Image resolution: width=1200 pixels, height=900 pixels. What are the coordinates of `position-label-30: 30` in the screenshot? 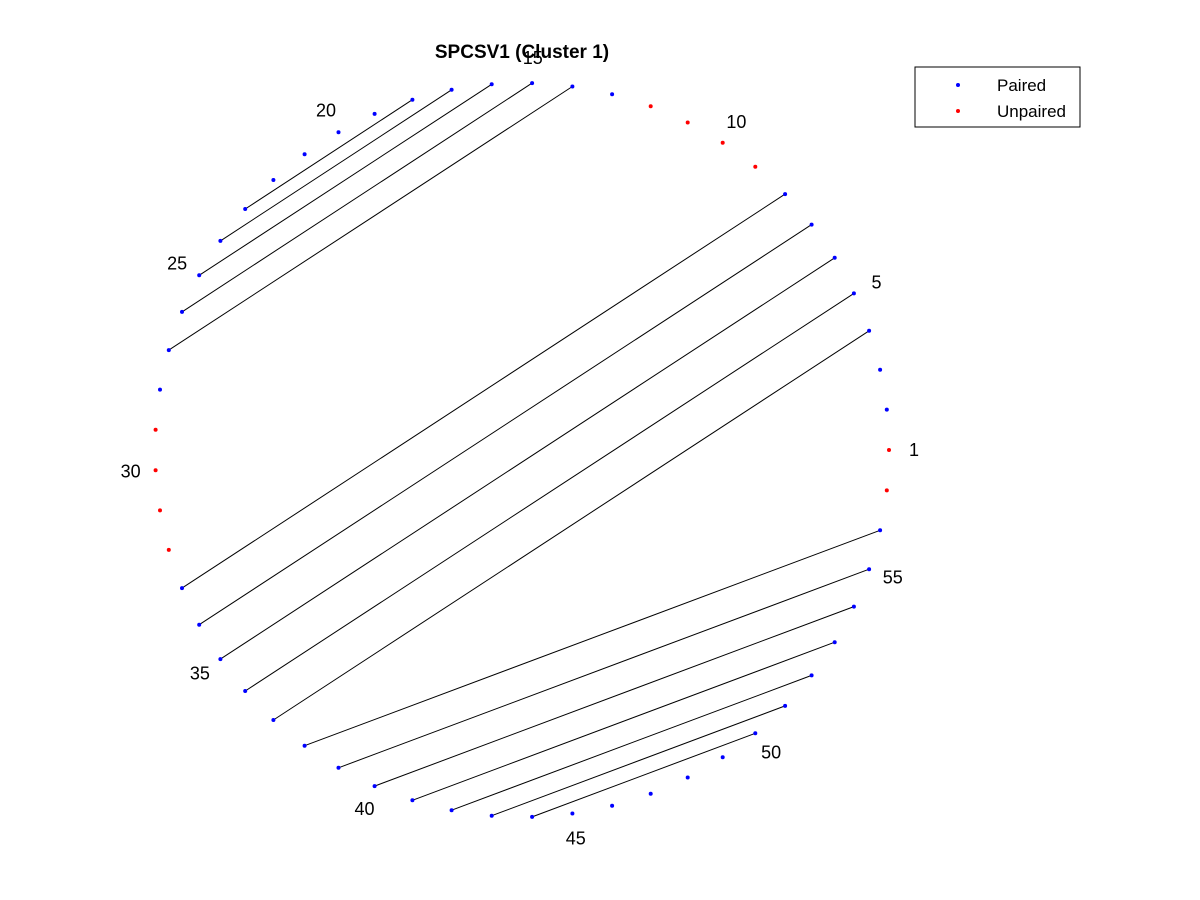 It's located at (131, 472).